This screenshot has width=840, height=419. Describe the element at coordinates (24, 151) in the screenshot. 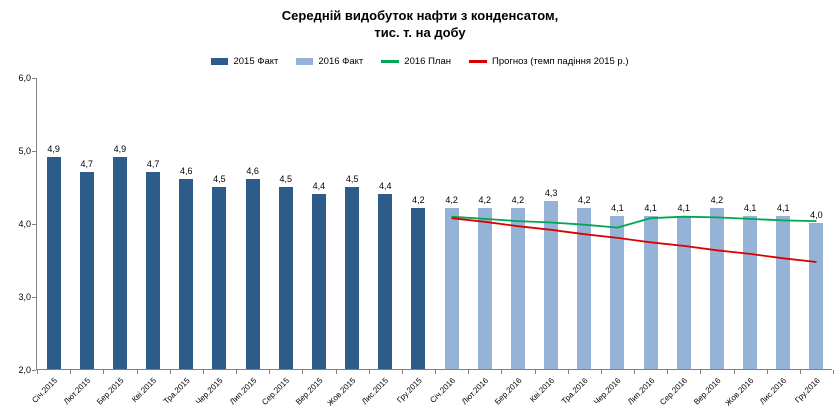

I see `y-tick-label: 5,0` at that location.